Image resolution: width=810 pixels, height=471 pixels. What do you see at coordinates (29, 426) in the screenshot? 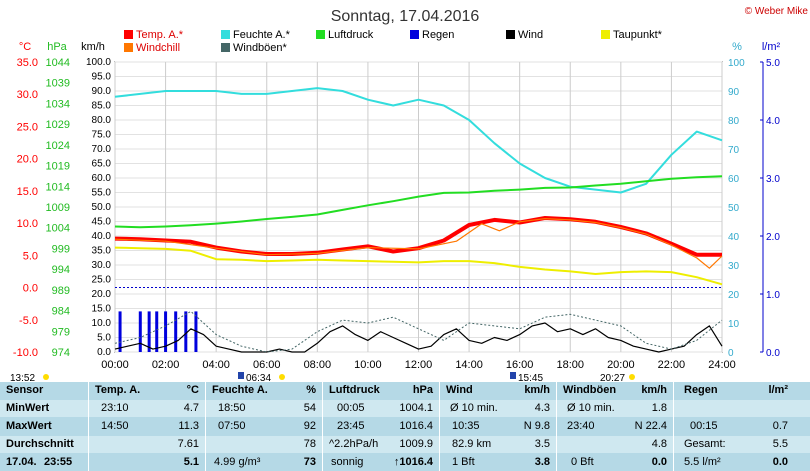
I see `maxwert-label: MaxWert` at bounding box center [29, 426].